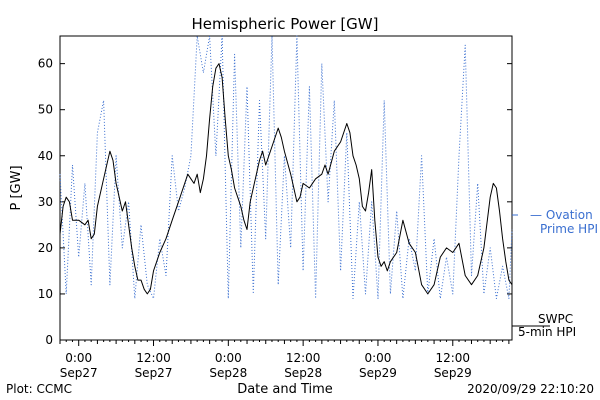 This screenshot has width=600, height=400. I want to click on y-tick-label: 50, so click(45, 110).